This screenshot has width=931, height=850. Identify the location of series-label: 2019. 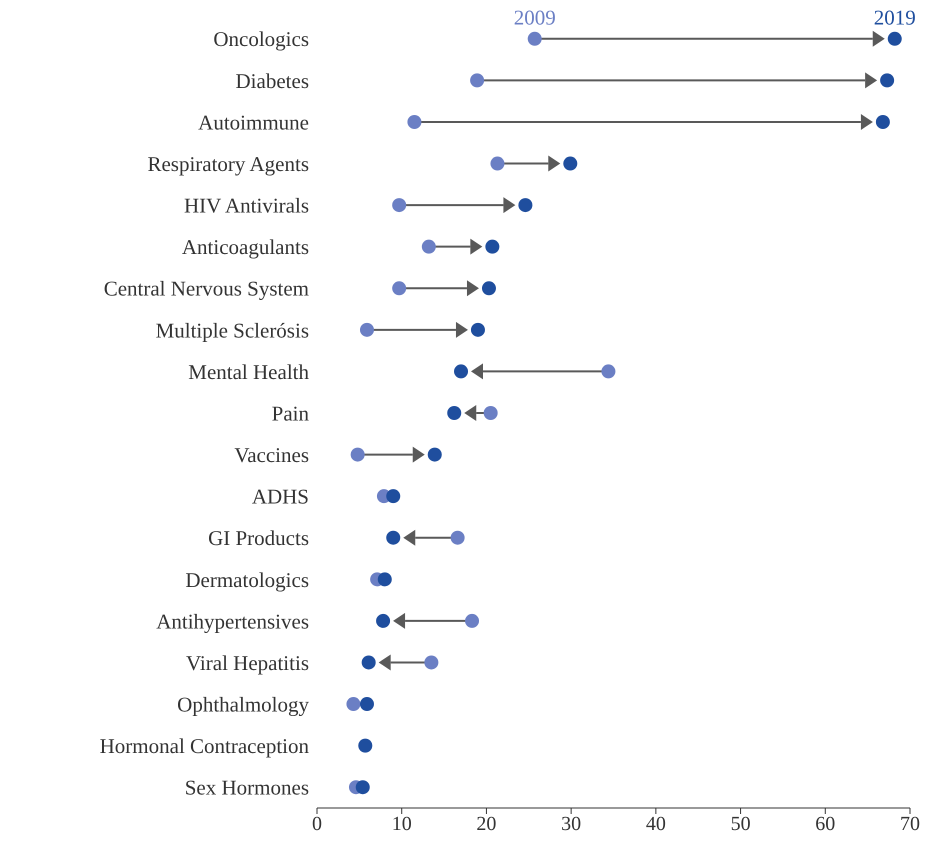
(895, 17).